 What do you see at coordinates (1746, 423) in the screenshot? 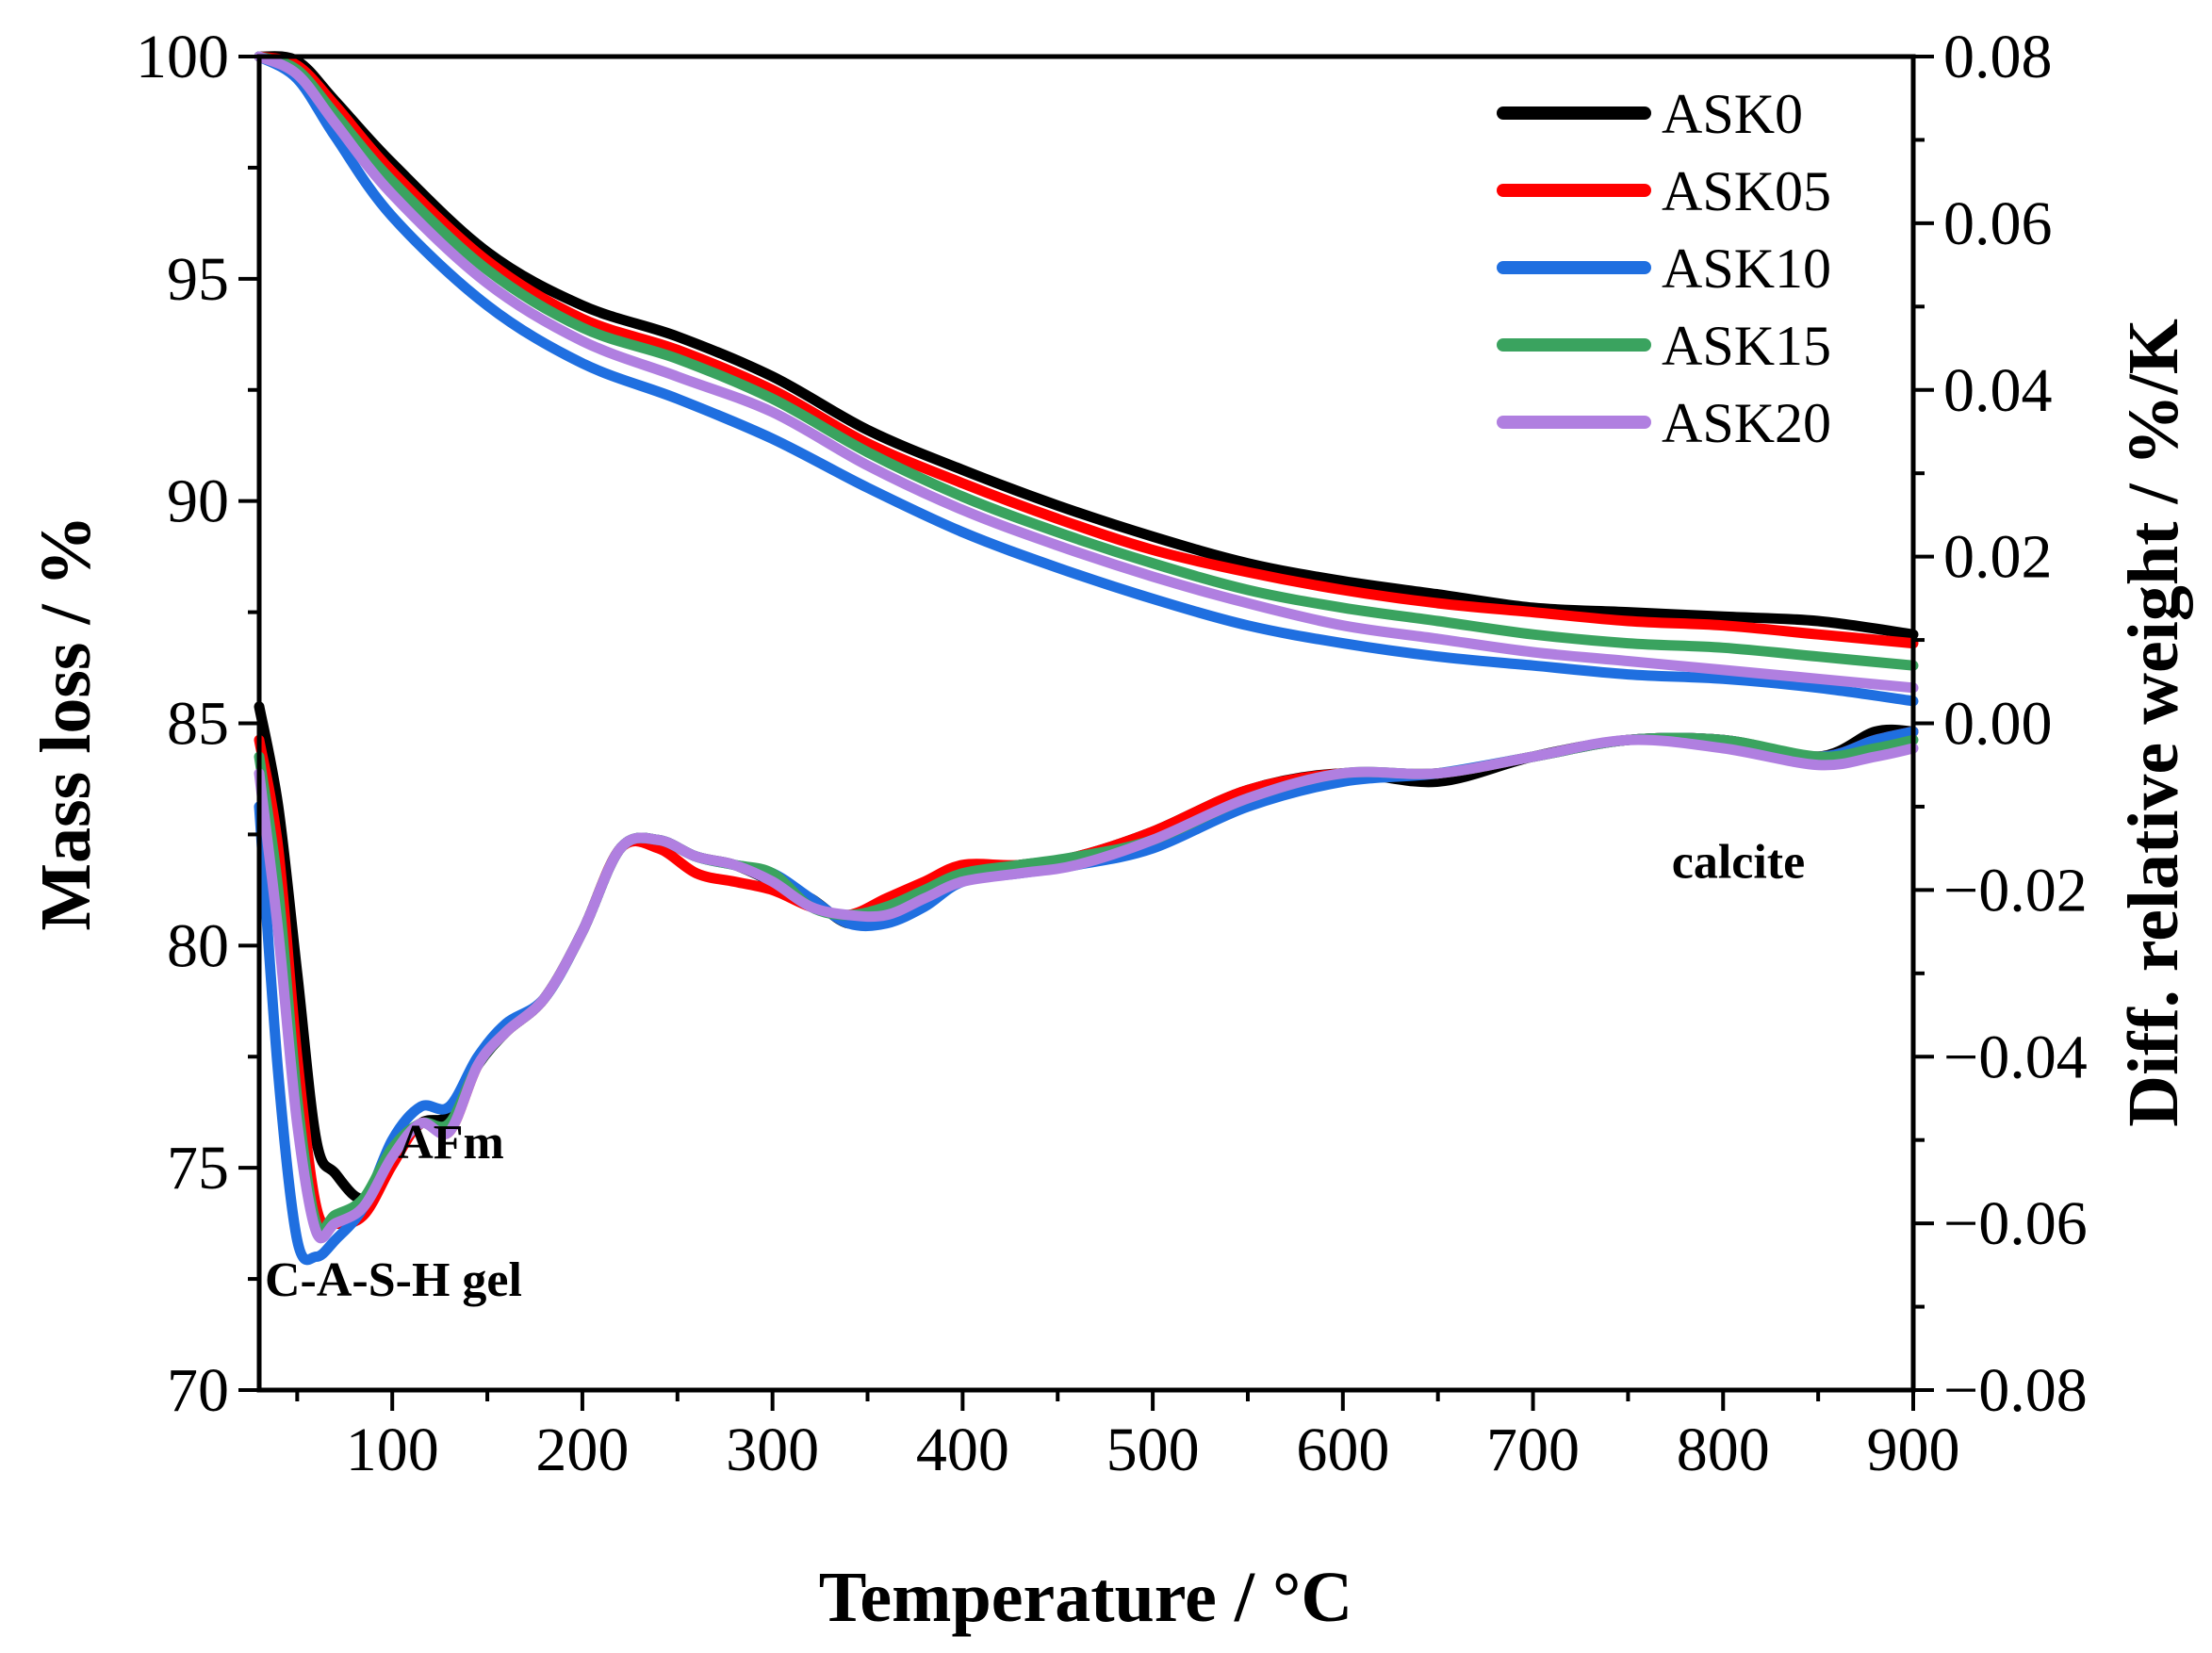
I see `legend-label-ask20: ASK20` at bounding box center [1746, 423].